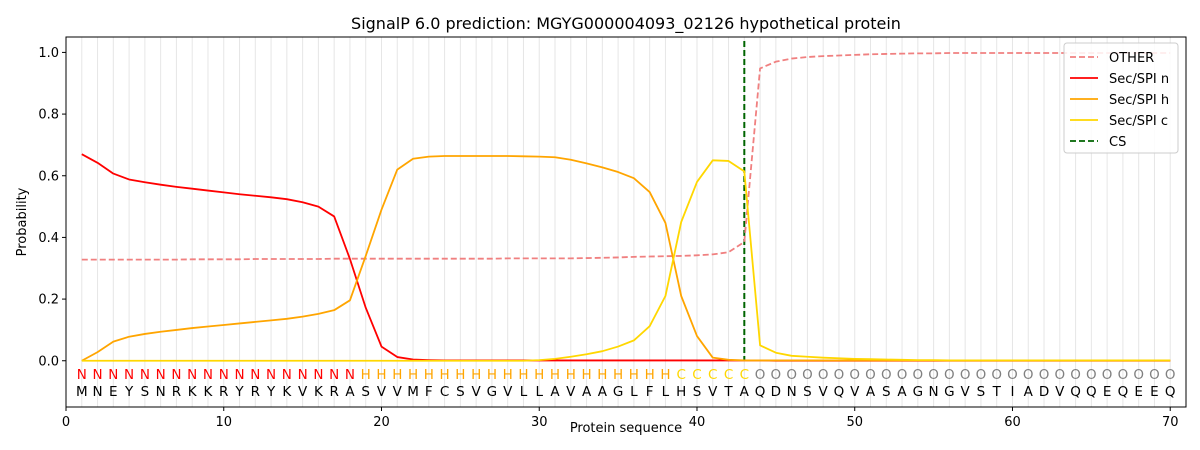  I want to click on y-tick-label: 0.4, so click(48, 238).